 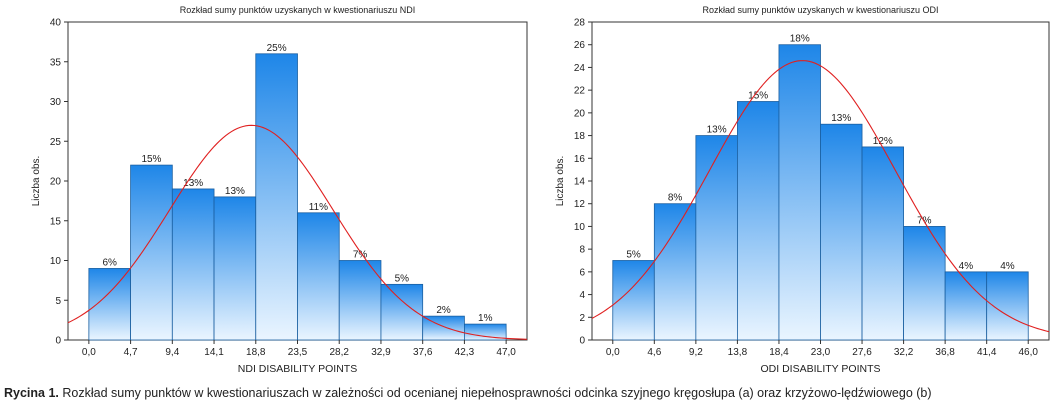 What do you see at coordinates (443, 310) in the screenshot?
I see `bar-percent-label: 2%` at bounding box center [443, 310].